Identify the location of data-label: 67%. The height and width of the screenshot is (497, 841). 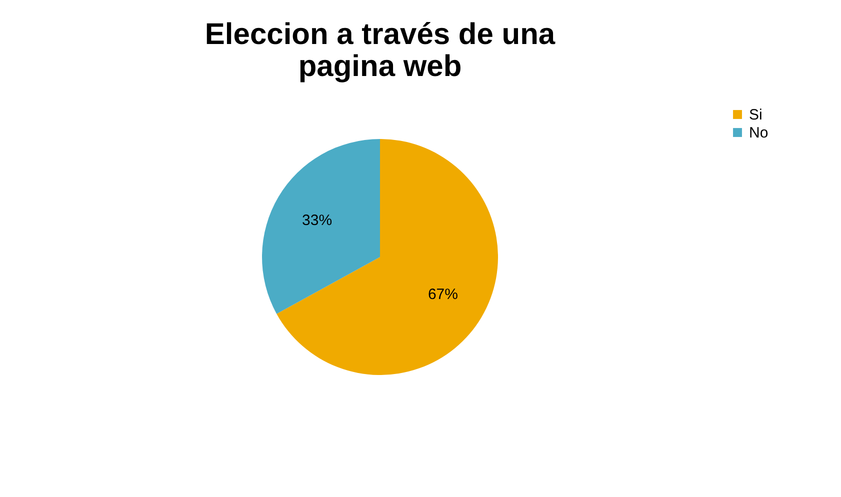
(443, 295).